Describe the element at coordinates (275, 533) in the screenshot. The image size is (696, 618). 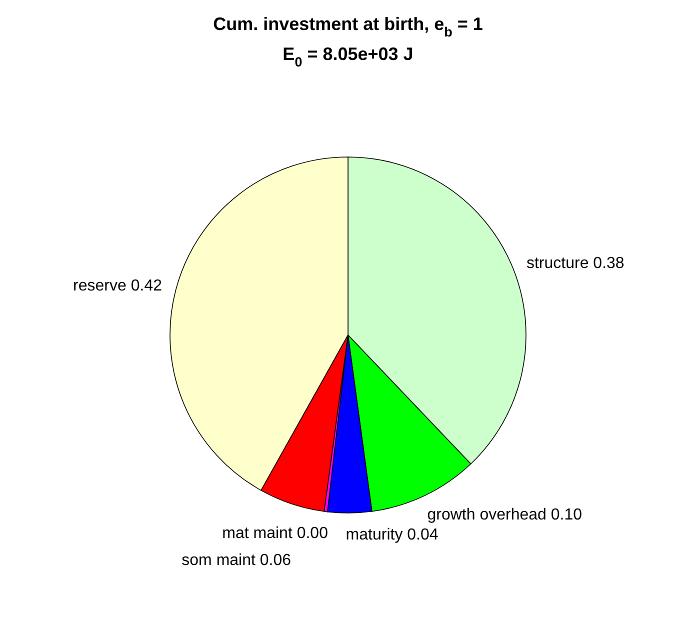
I see `slice-label: mat maint 0.00` at that location.